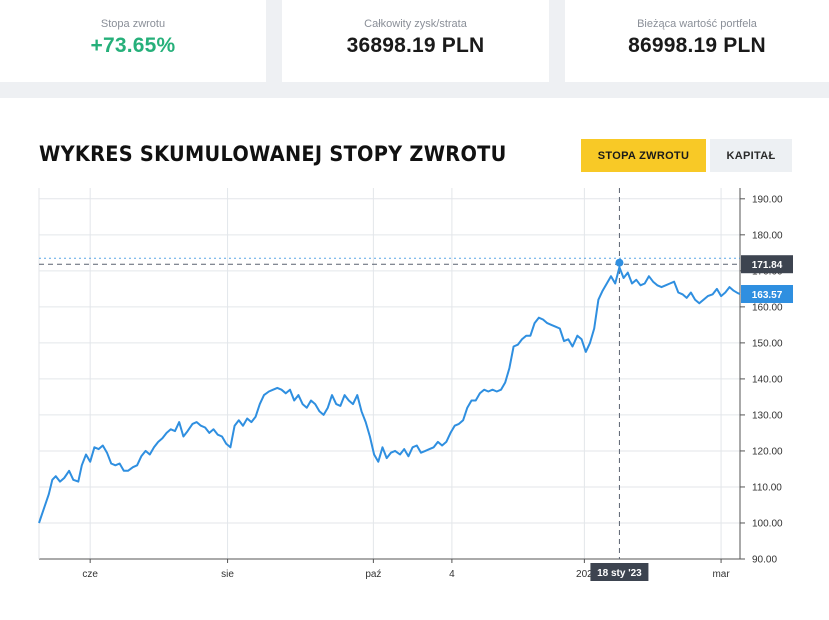  I want to click on crosshair-y-label: 171.84, so click(767, 265).